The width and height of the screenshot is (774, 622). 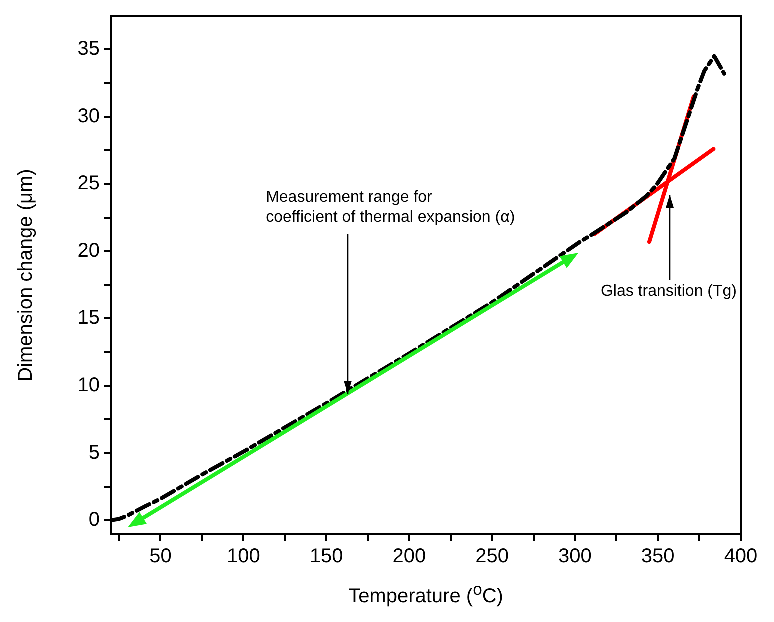 What do you see at coordinates (89, 385) in the screenshot?
I see `y-tick-label: 10` at bounding box center [89, 385].